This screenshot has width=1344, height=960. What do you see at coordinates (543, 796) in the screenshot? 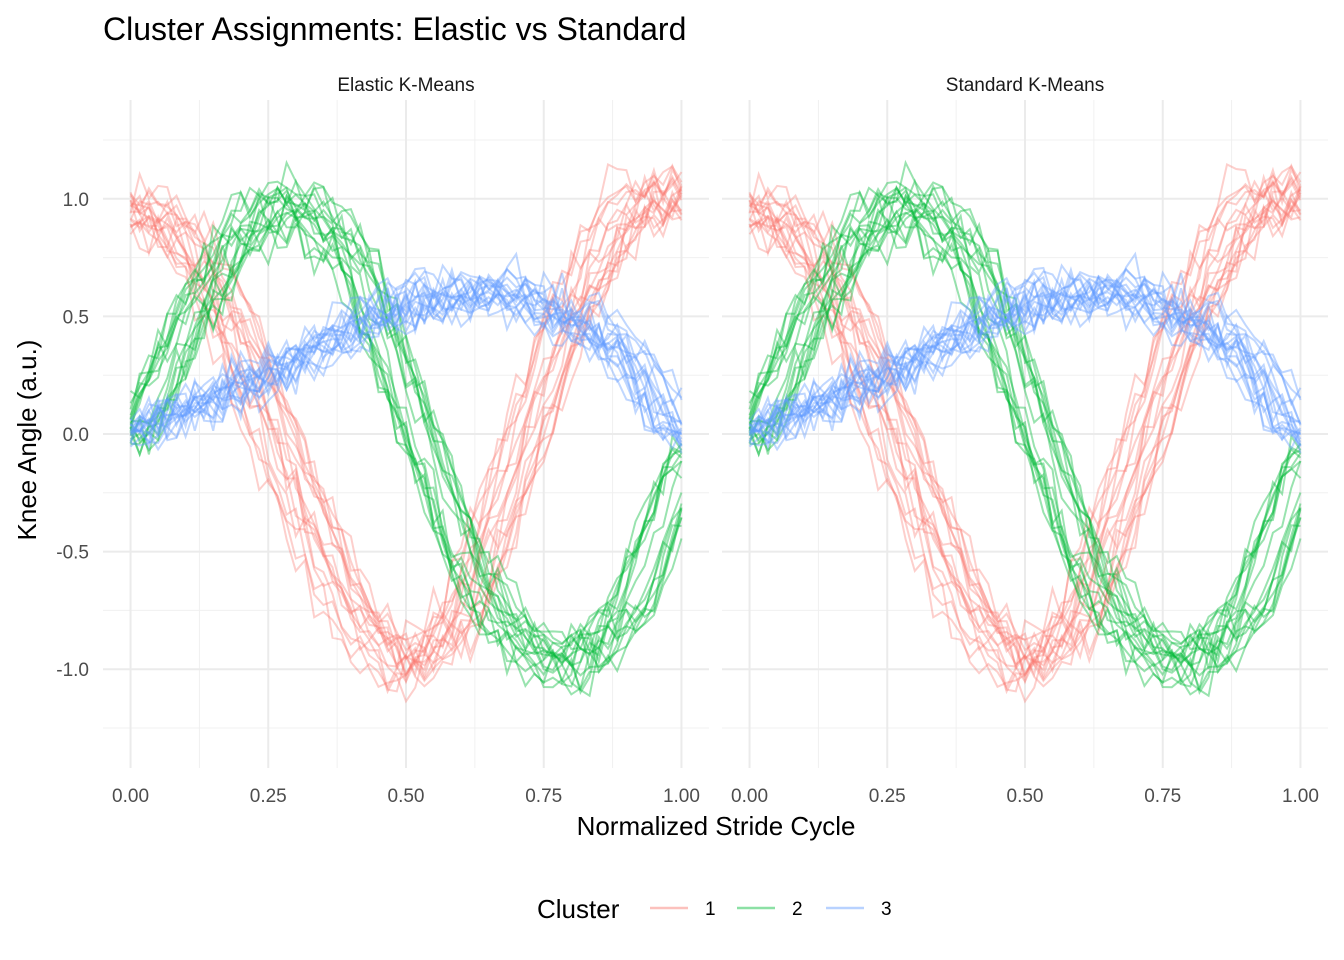
I see `x-tick-label: 0.75` at bounding box center [543, 796].